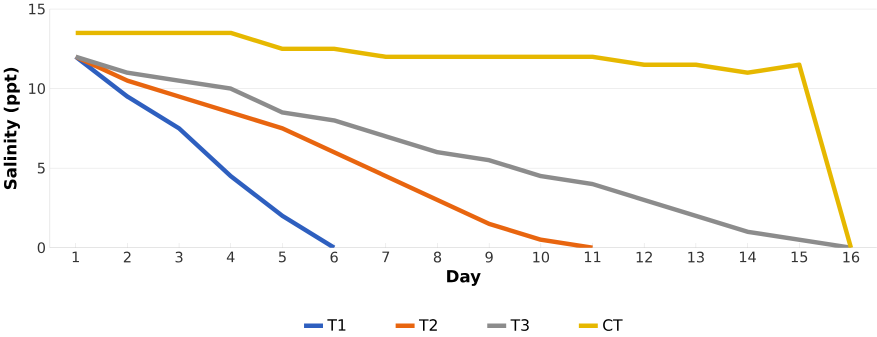 The image size is (877, 337). What do you see at coordinates (282, 257) in the screenshot?
I see `x-tick-label: 5` at bounding box center [282, 257].